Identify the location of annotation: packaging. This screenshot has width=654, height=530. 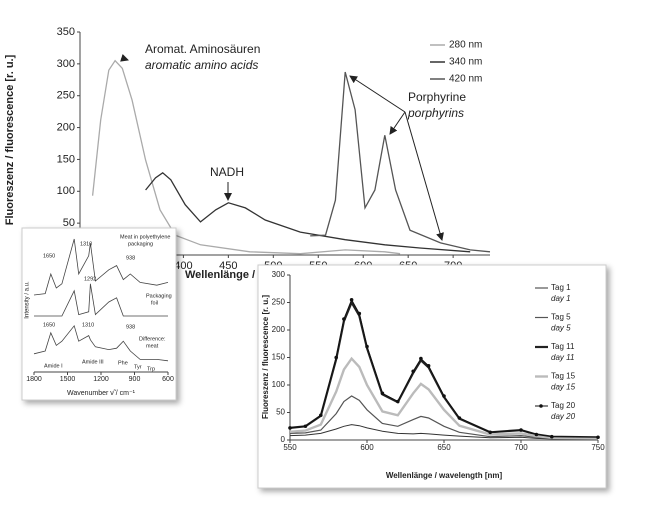
(140, 244).